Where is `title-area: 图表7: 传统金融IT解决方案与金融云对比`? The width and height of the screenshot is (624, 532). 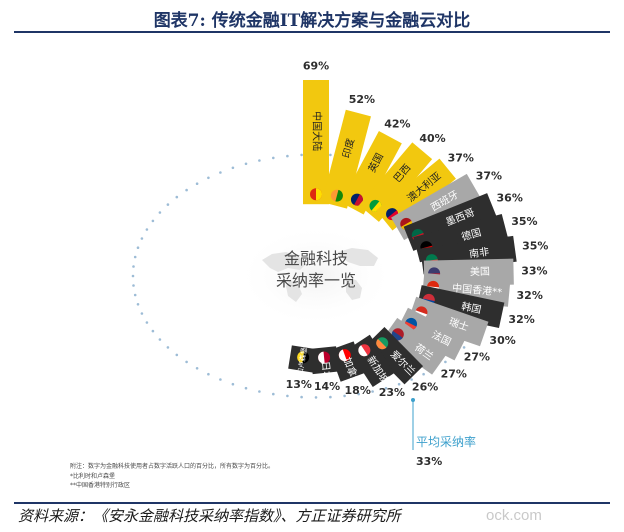
title-area: 图表7: 传统金融IT解决方案与金融云对比 is located at coordinates (312, 17).